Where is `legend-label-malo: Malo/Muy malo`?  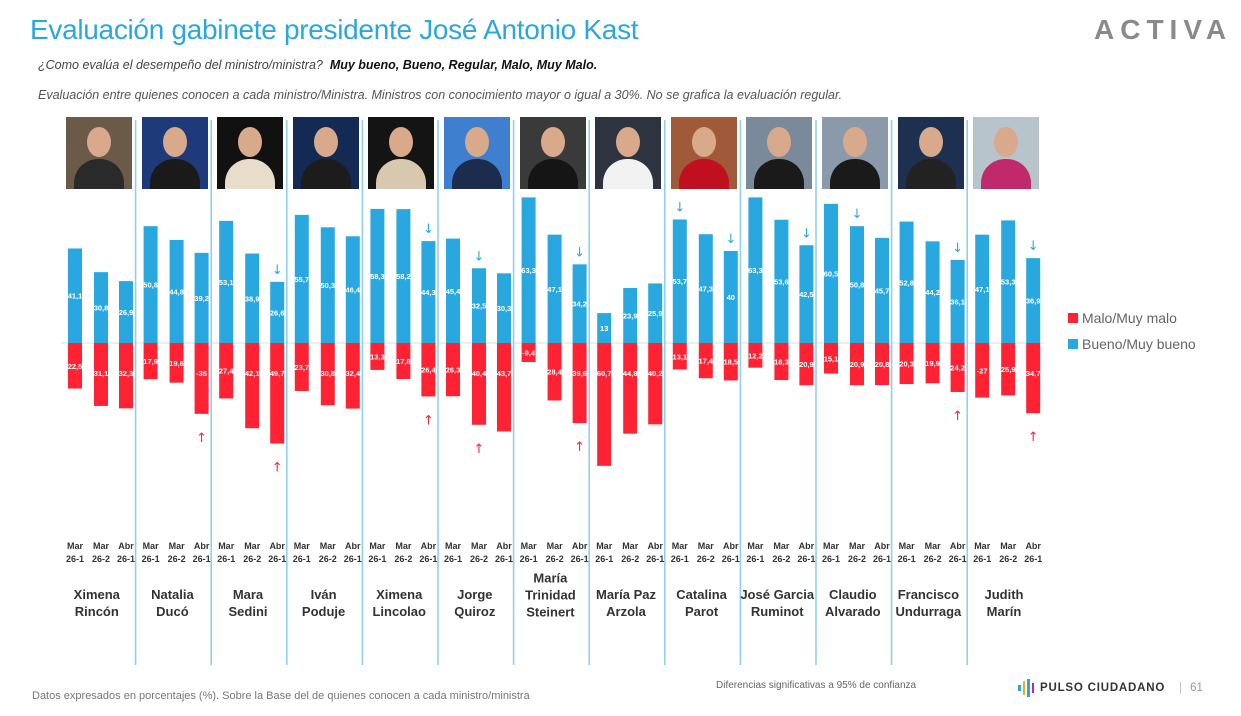
legend-label-malo: Malo/Muy malo is located at coordinates (1129, 318).